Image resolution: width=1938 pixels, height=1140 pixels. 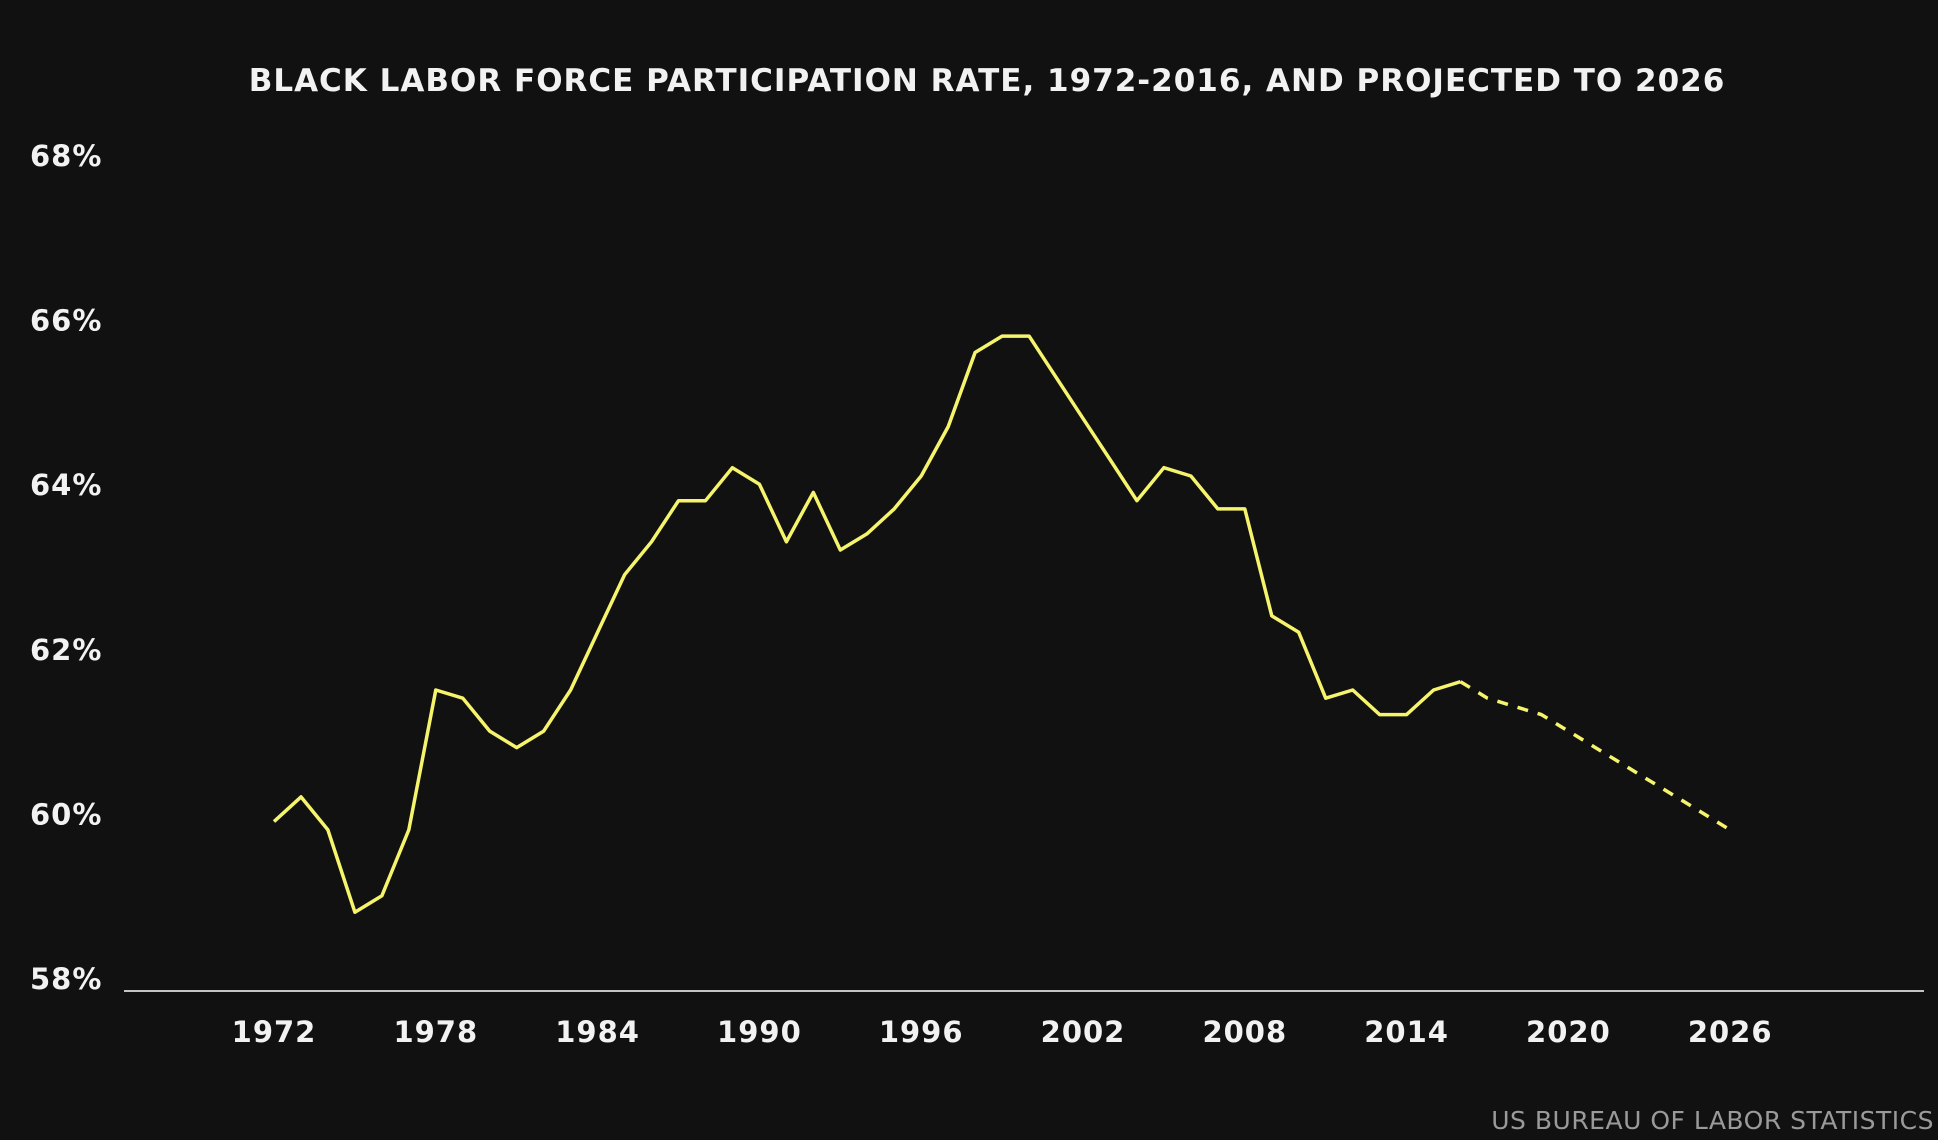 What do you see at coordinates (66, 567) in the screenshot?
I see `y-axis-ticks: 68% 66% 64% 62% 60% 58%` at bounding box center [66, 567].